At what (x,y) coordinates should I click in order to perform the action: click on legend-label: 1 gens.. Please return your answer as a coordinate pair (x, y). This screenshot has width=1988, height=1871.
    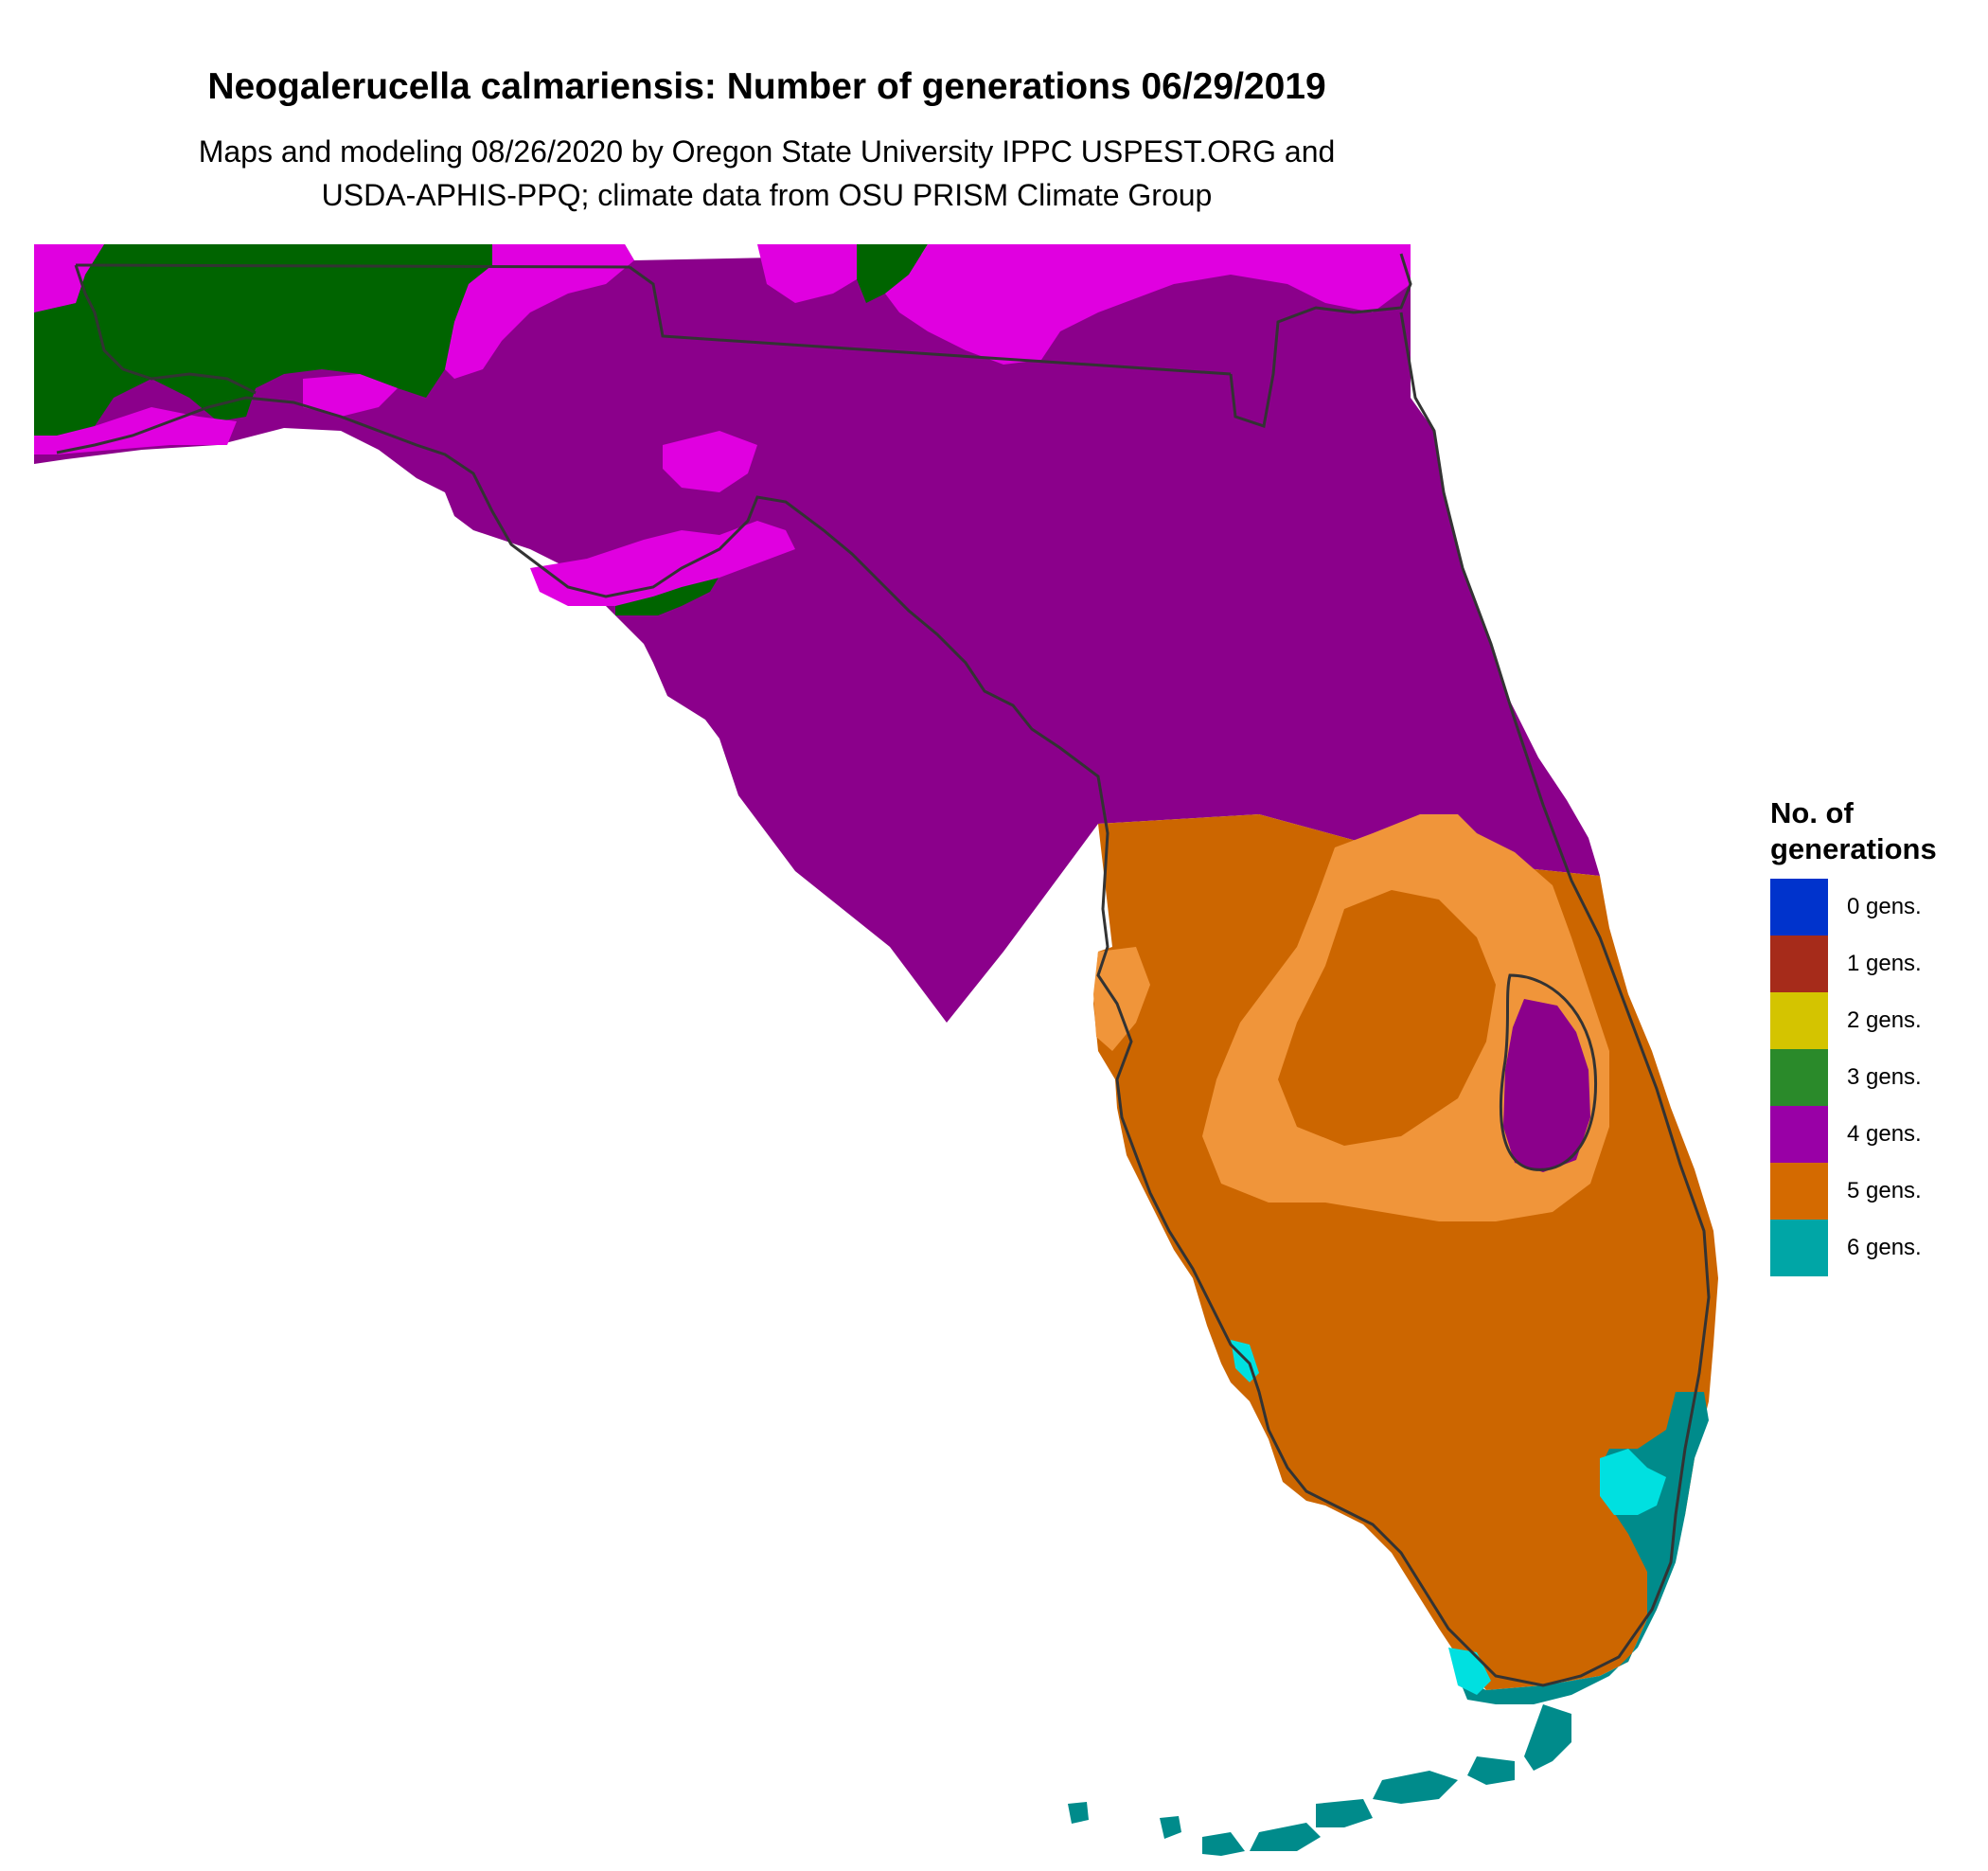
    Looking at the image, I should click on (1884, 963).